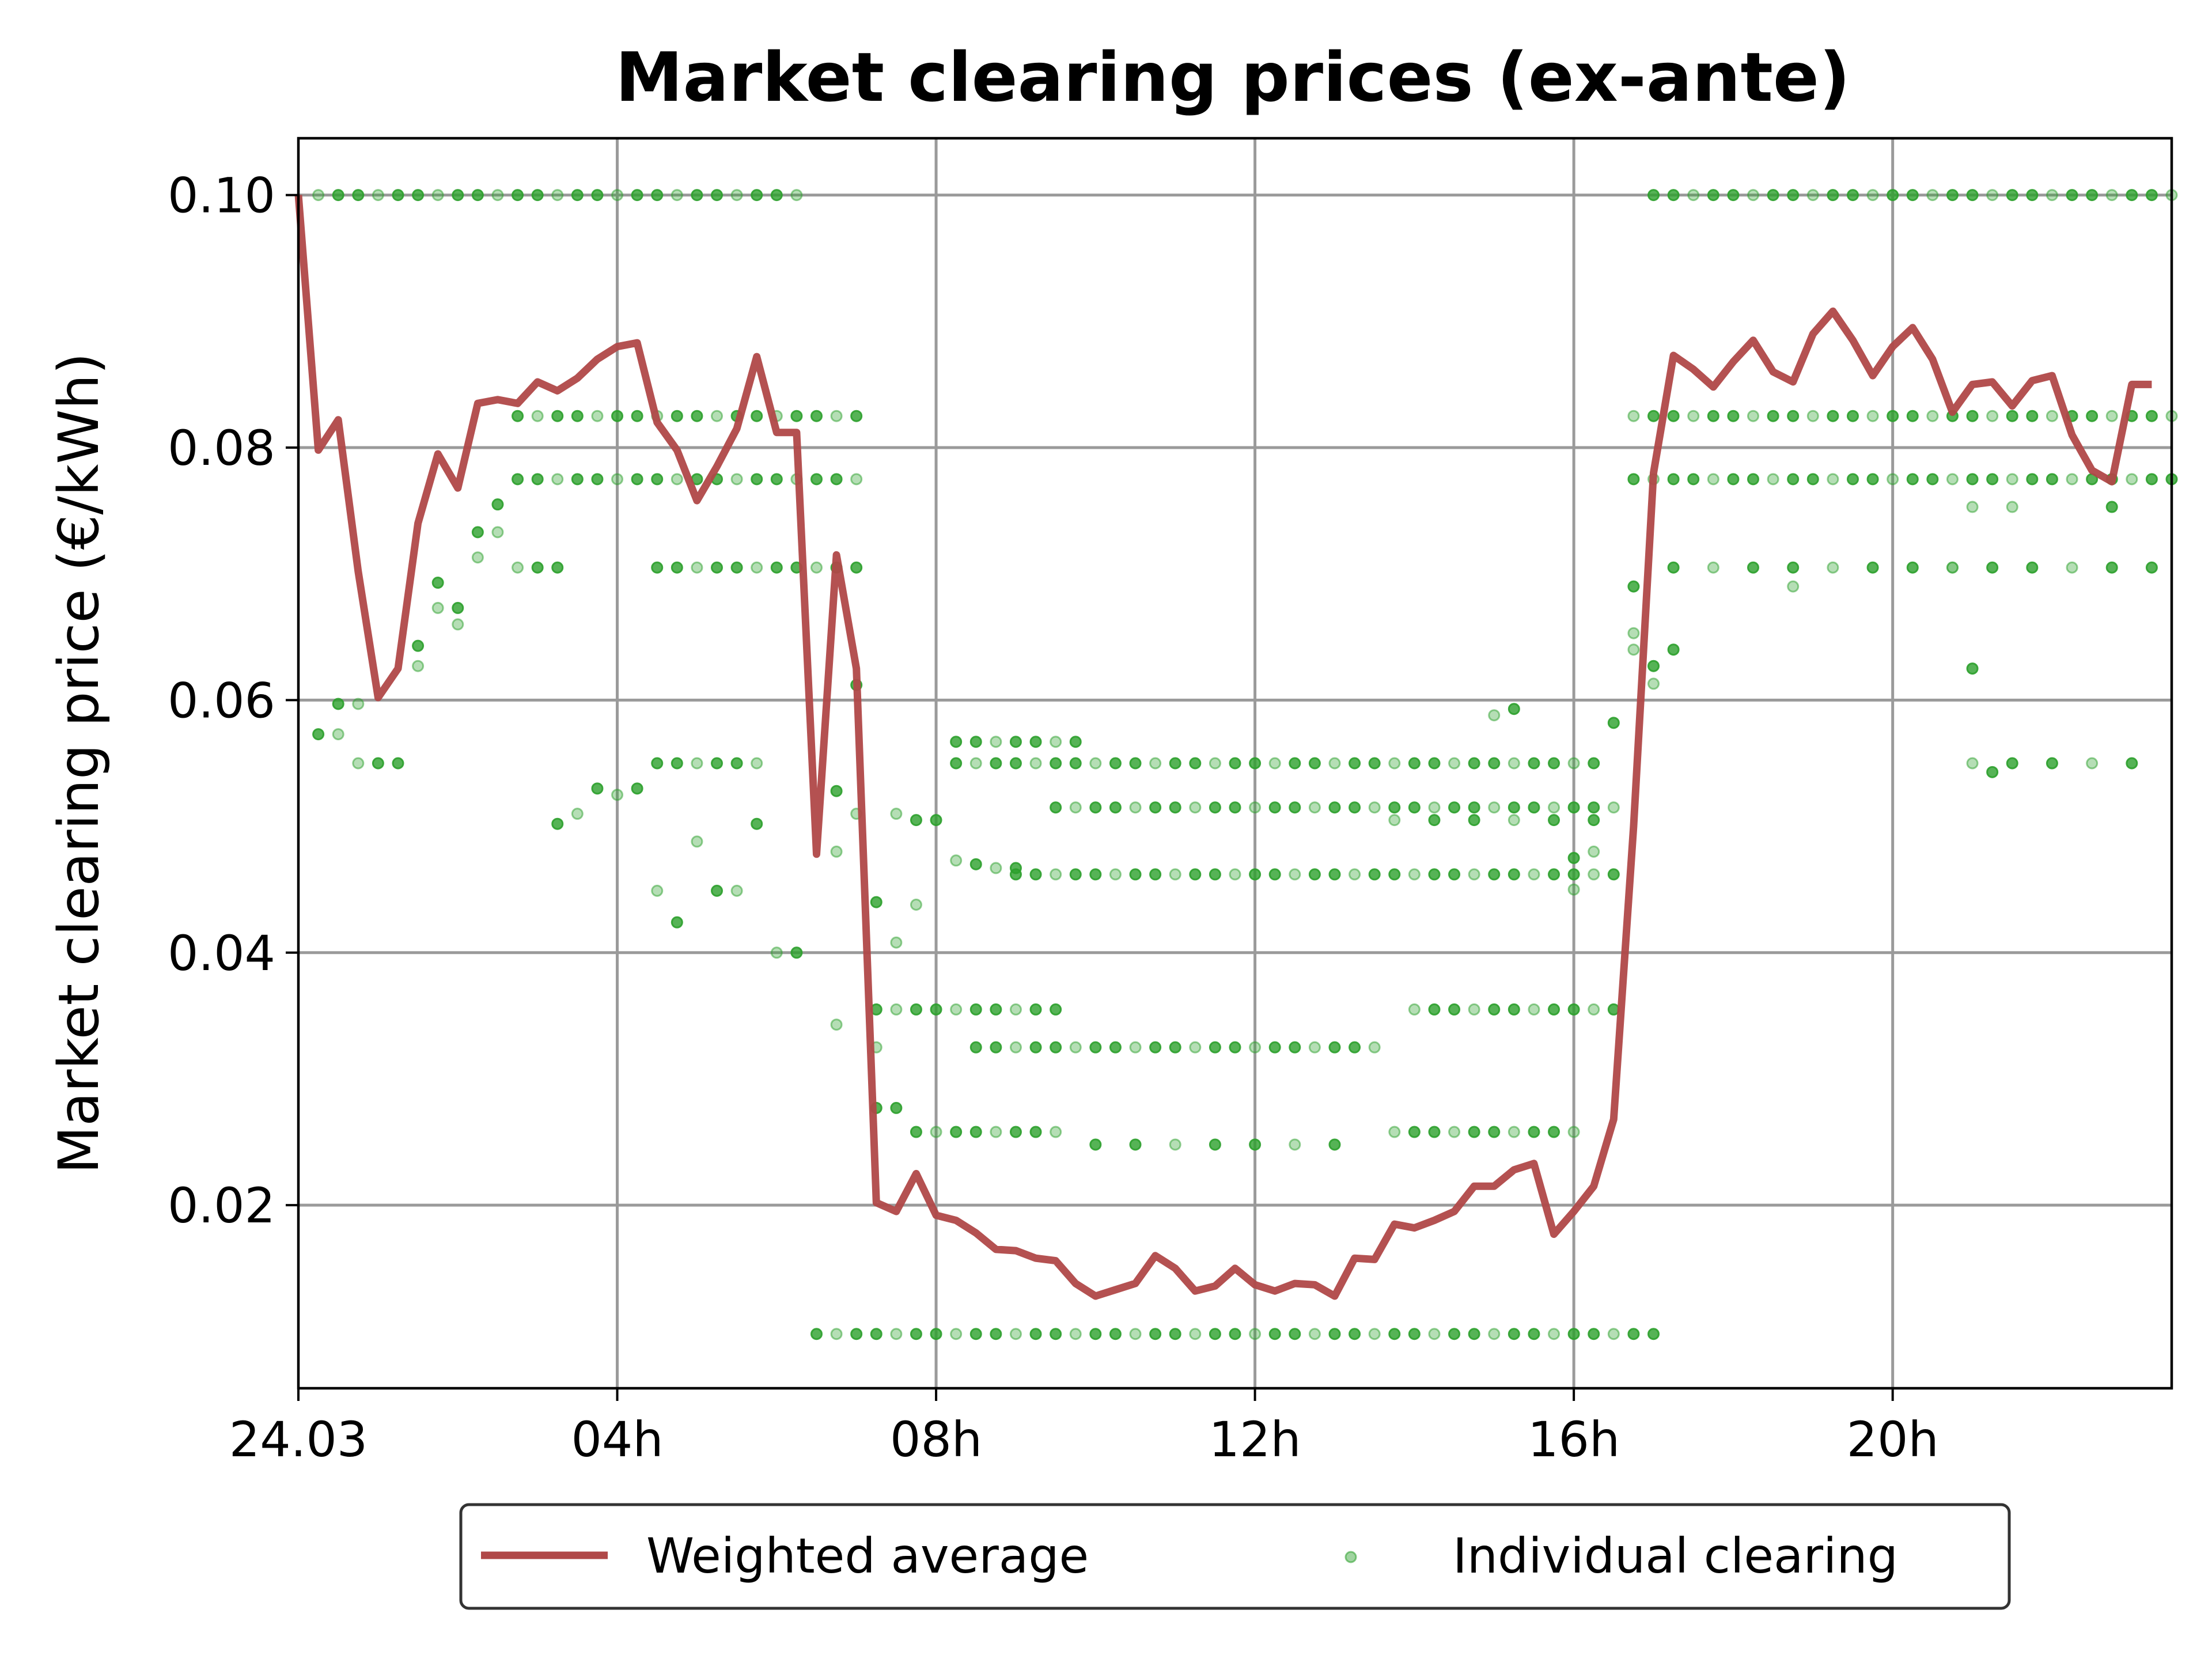 Image resolution: width=2212 pixels, height=1659 pixels. I want to click on x-tick-label: 08h, so click(936, 1439).